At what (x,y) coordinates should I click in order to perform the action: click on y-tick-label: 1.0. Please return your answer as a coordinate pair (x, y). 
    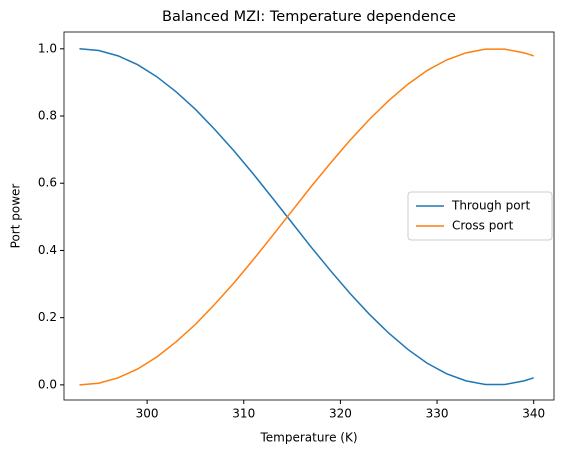
    Looking at the image, I should click on (47, 48).